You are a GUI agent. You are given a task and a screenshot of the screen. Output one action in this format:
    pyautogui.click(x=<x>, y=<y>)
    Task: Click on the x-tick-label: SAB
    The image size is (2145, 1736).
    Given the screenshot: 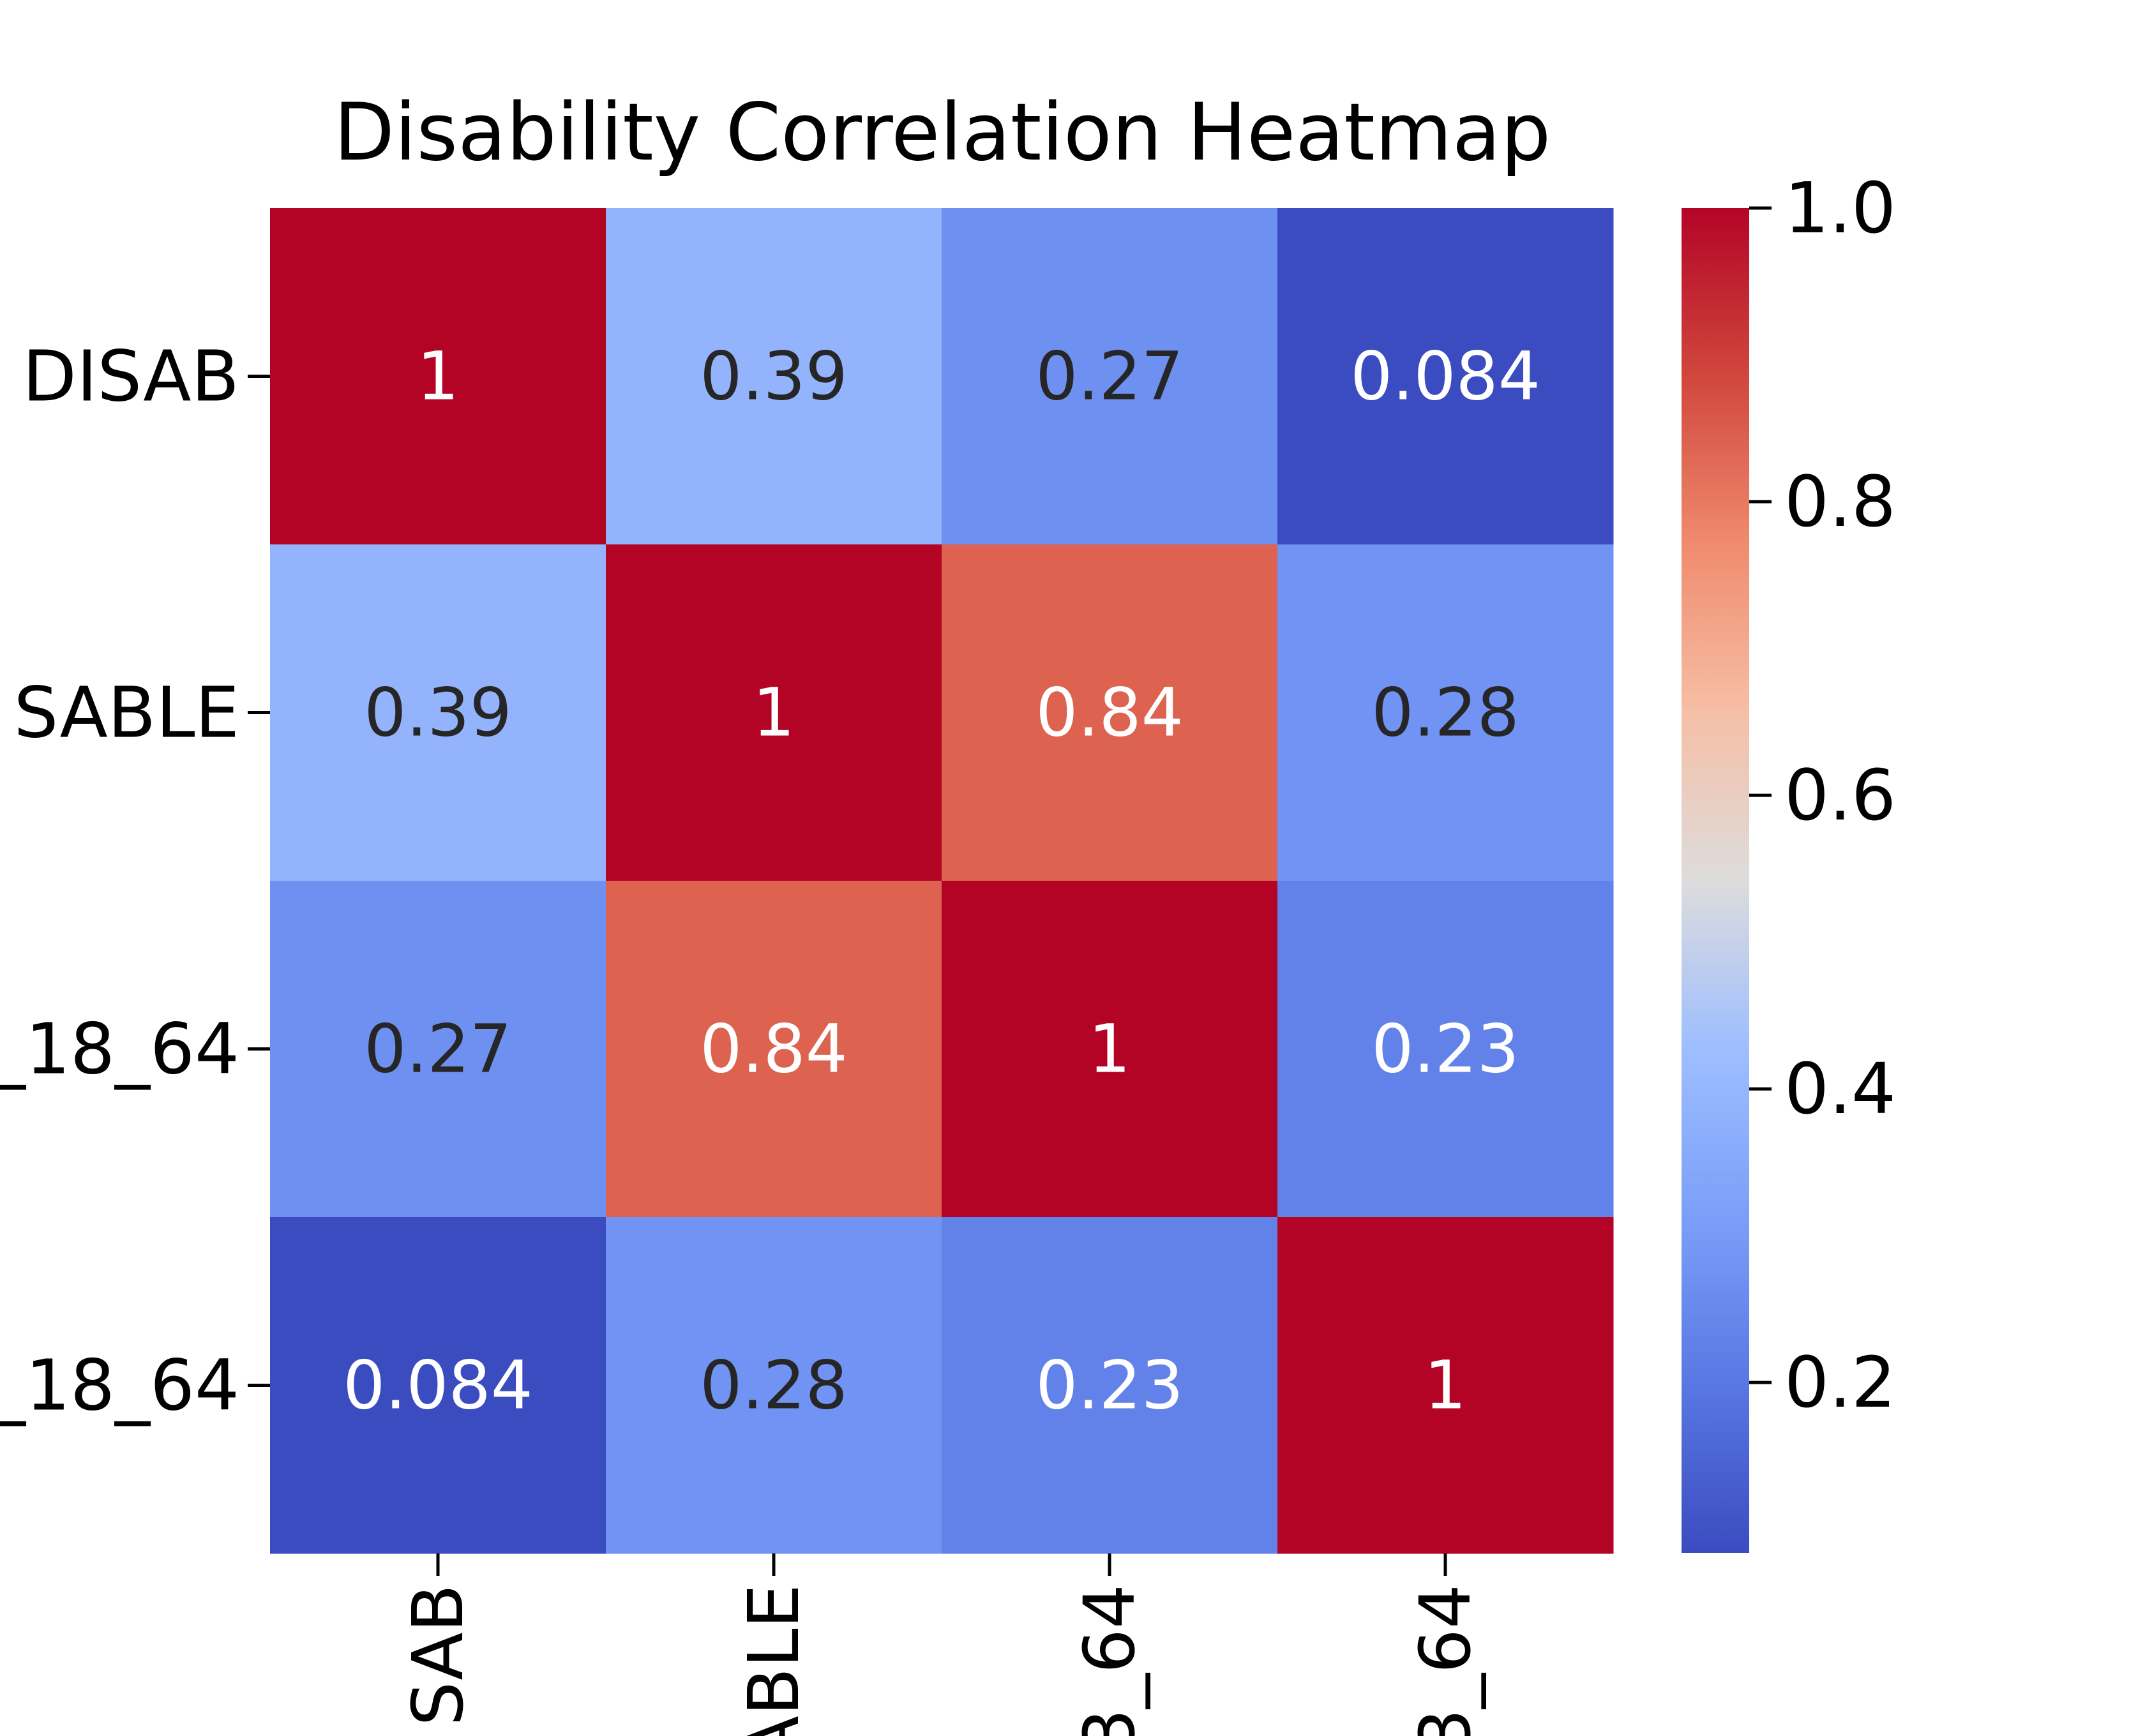 What is the action you would take?
    pyautogui.click(x=438, y=1655)
    